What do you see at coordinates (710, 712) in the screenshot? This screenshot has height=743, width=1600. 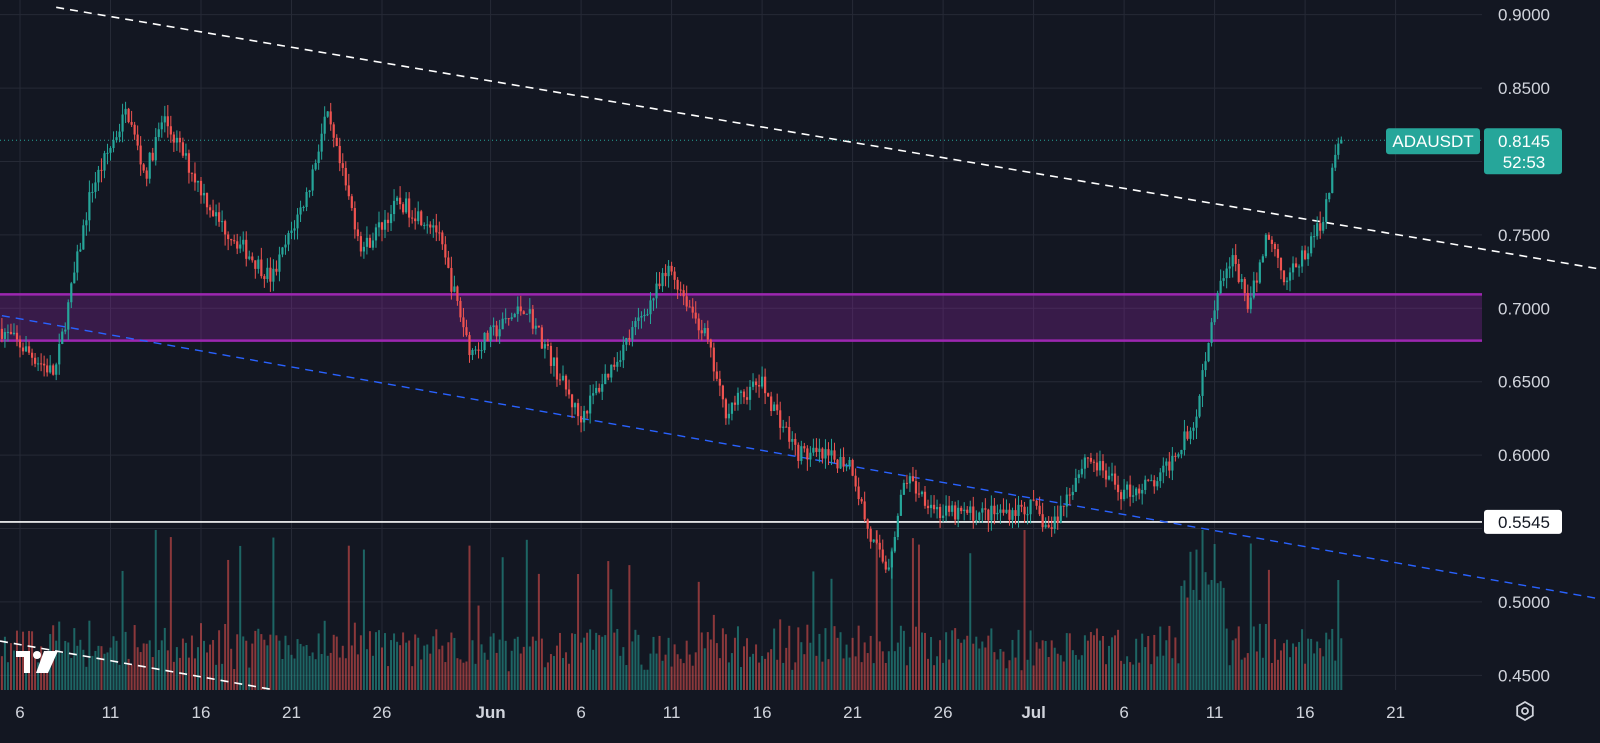 I see `x-axis: 6 11 16 21 26 Jun 6 11 16 21 26 Jul 6 11 16 21` at bounding box center [710, 712].